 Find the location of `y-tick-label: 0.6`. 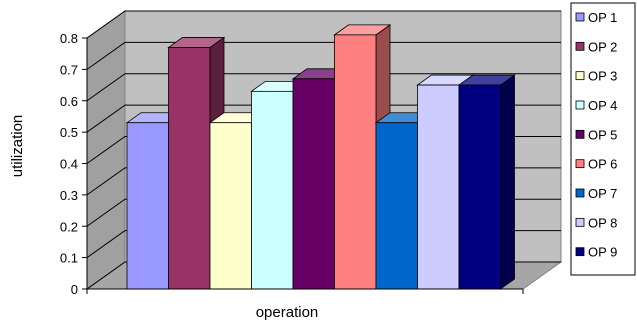

y-tick-label: 0.6 is located at coordinates (69, 101).